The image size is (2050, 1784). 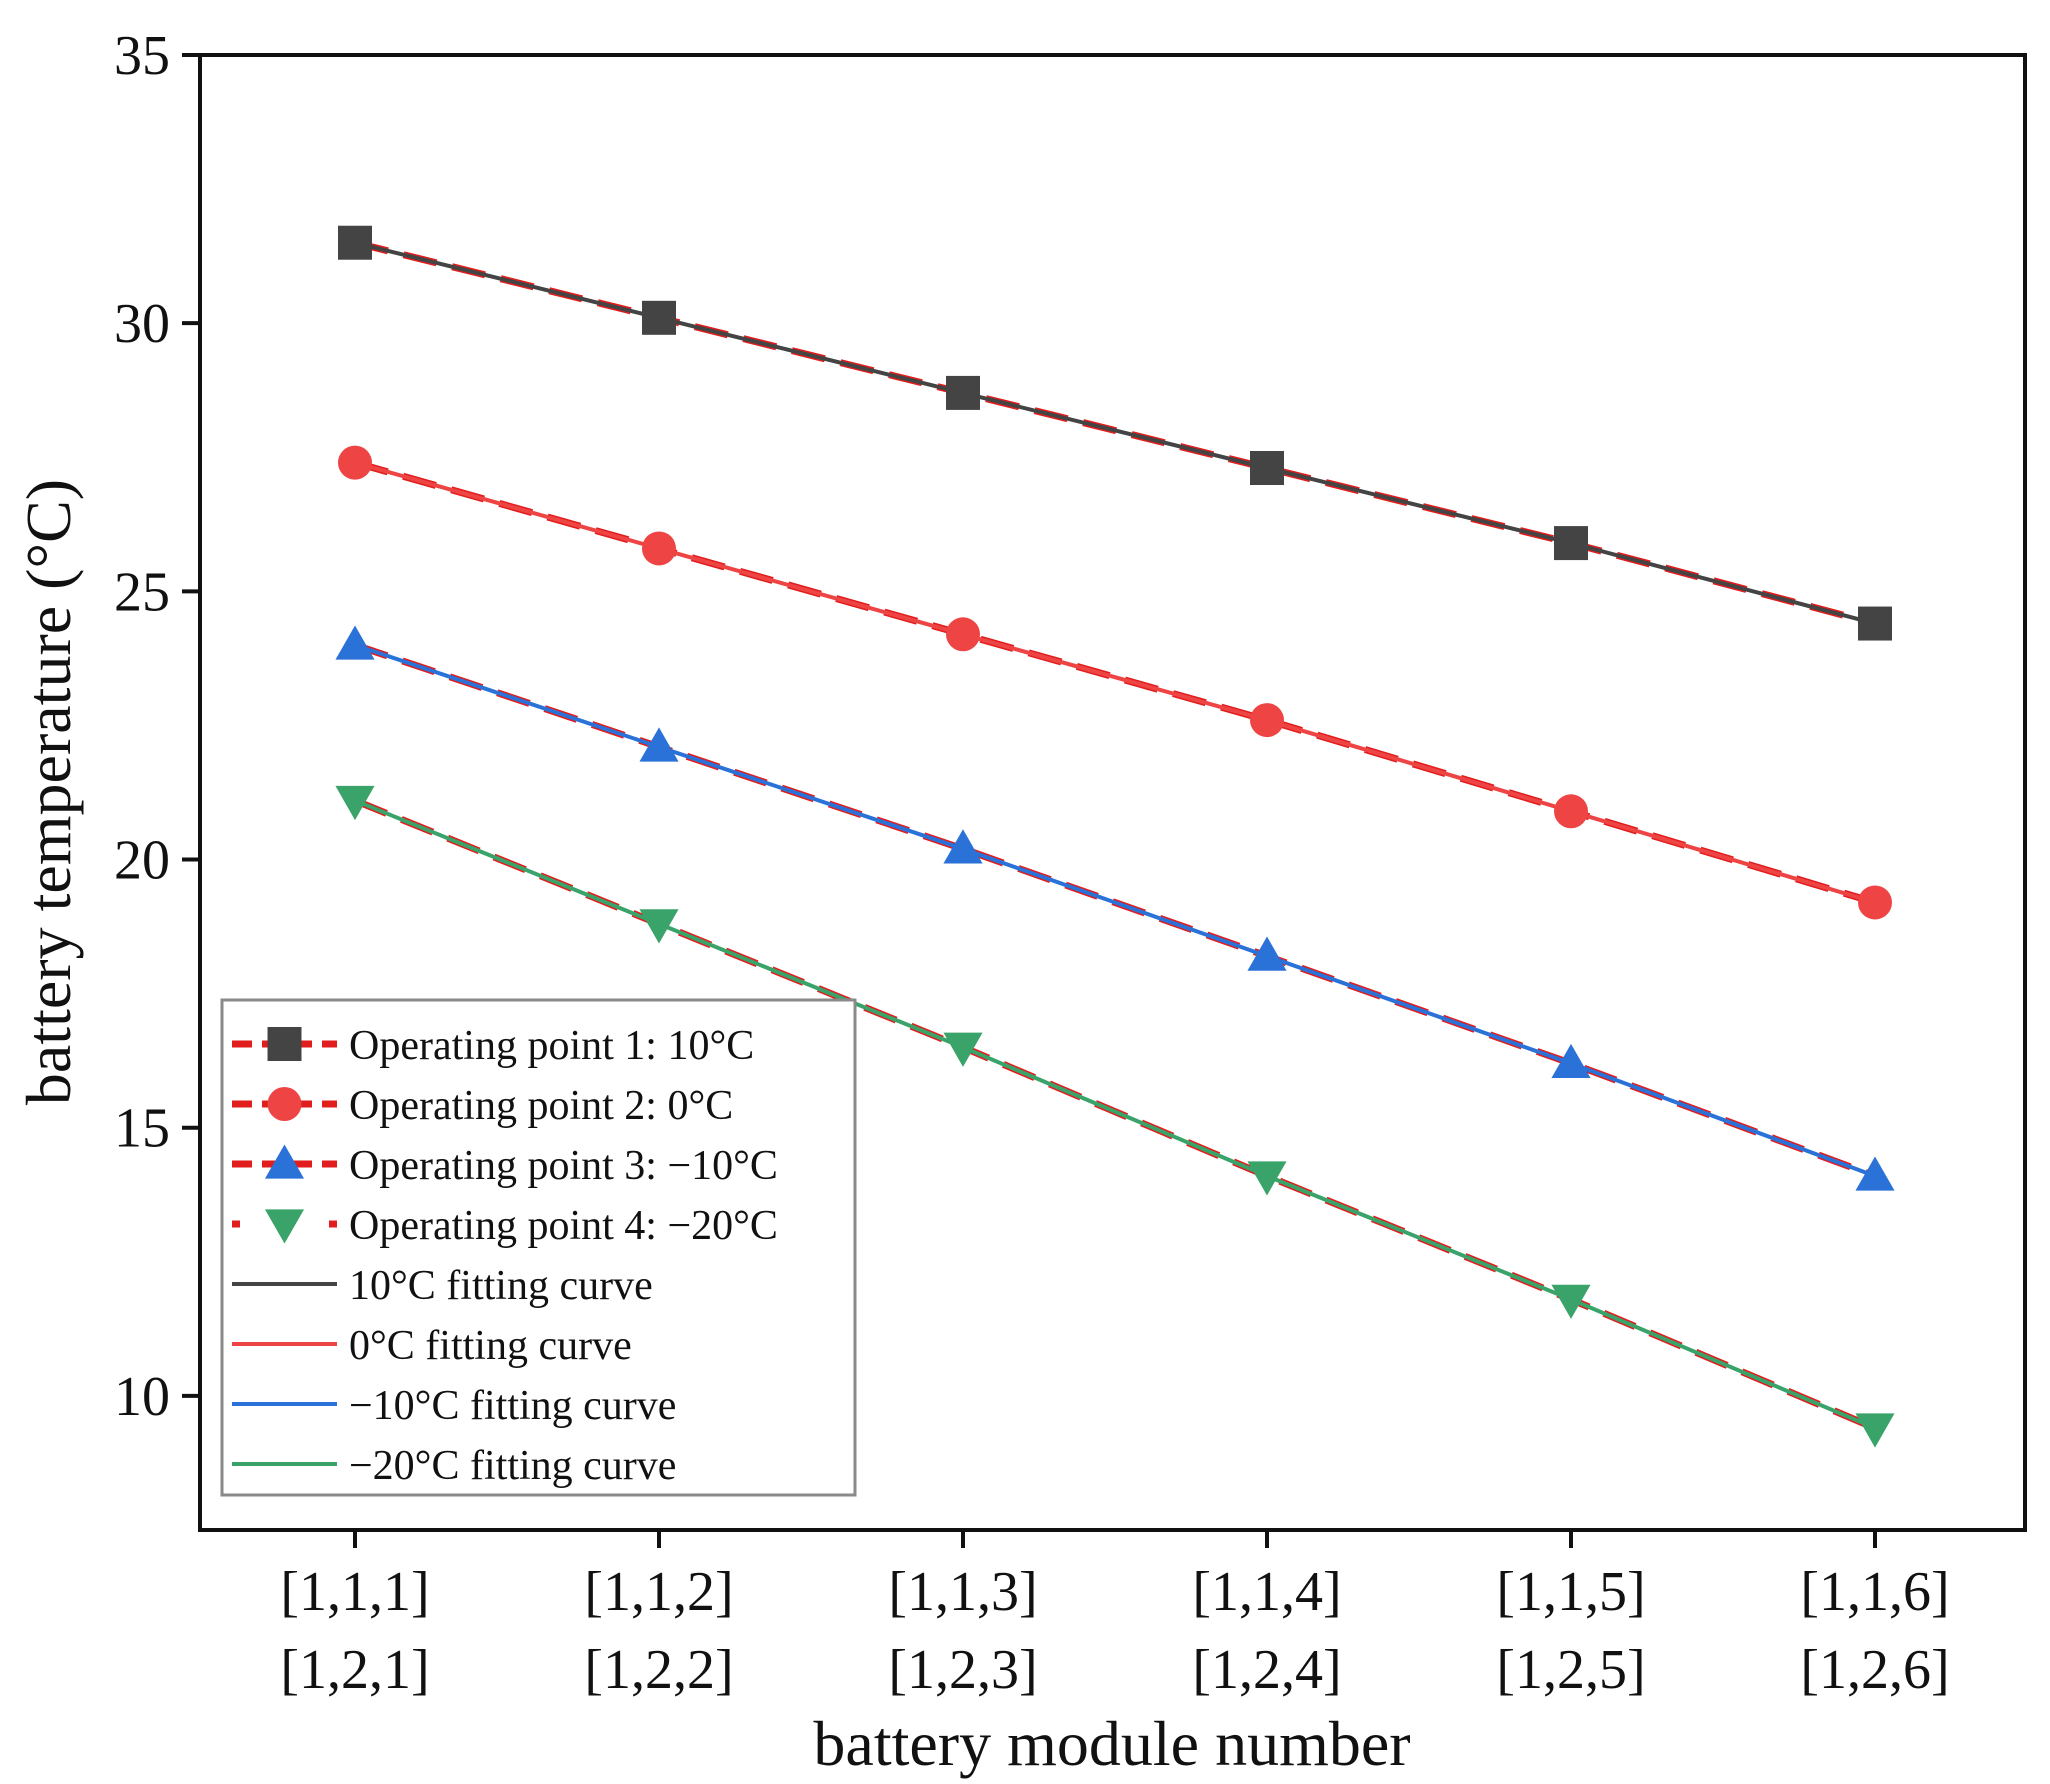 I want to click on x-tick-label: [1,2,5], so click(x=1570, y=1670).